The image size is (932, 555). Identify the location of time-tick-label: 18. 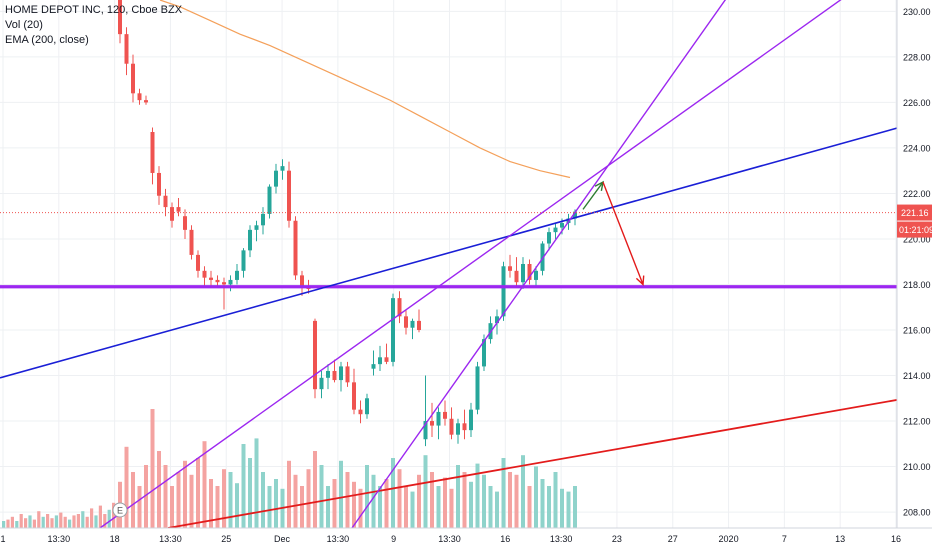
(115, 539).